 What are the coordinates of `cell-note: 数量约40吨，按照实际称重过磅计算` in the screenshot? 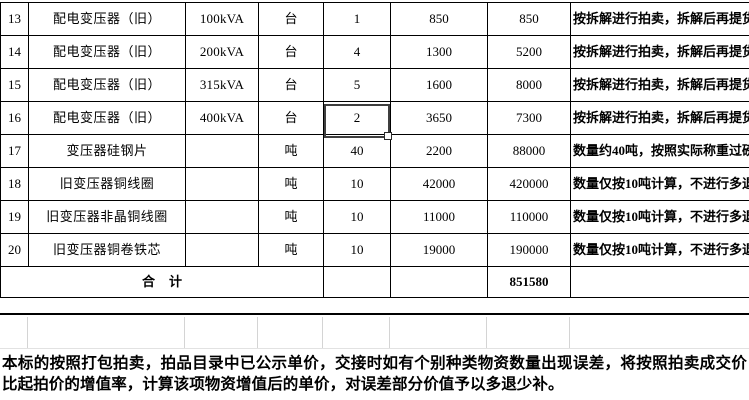 It's located at (659, 151).